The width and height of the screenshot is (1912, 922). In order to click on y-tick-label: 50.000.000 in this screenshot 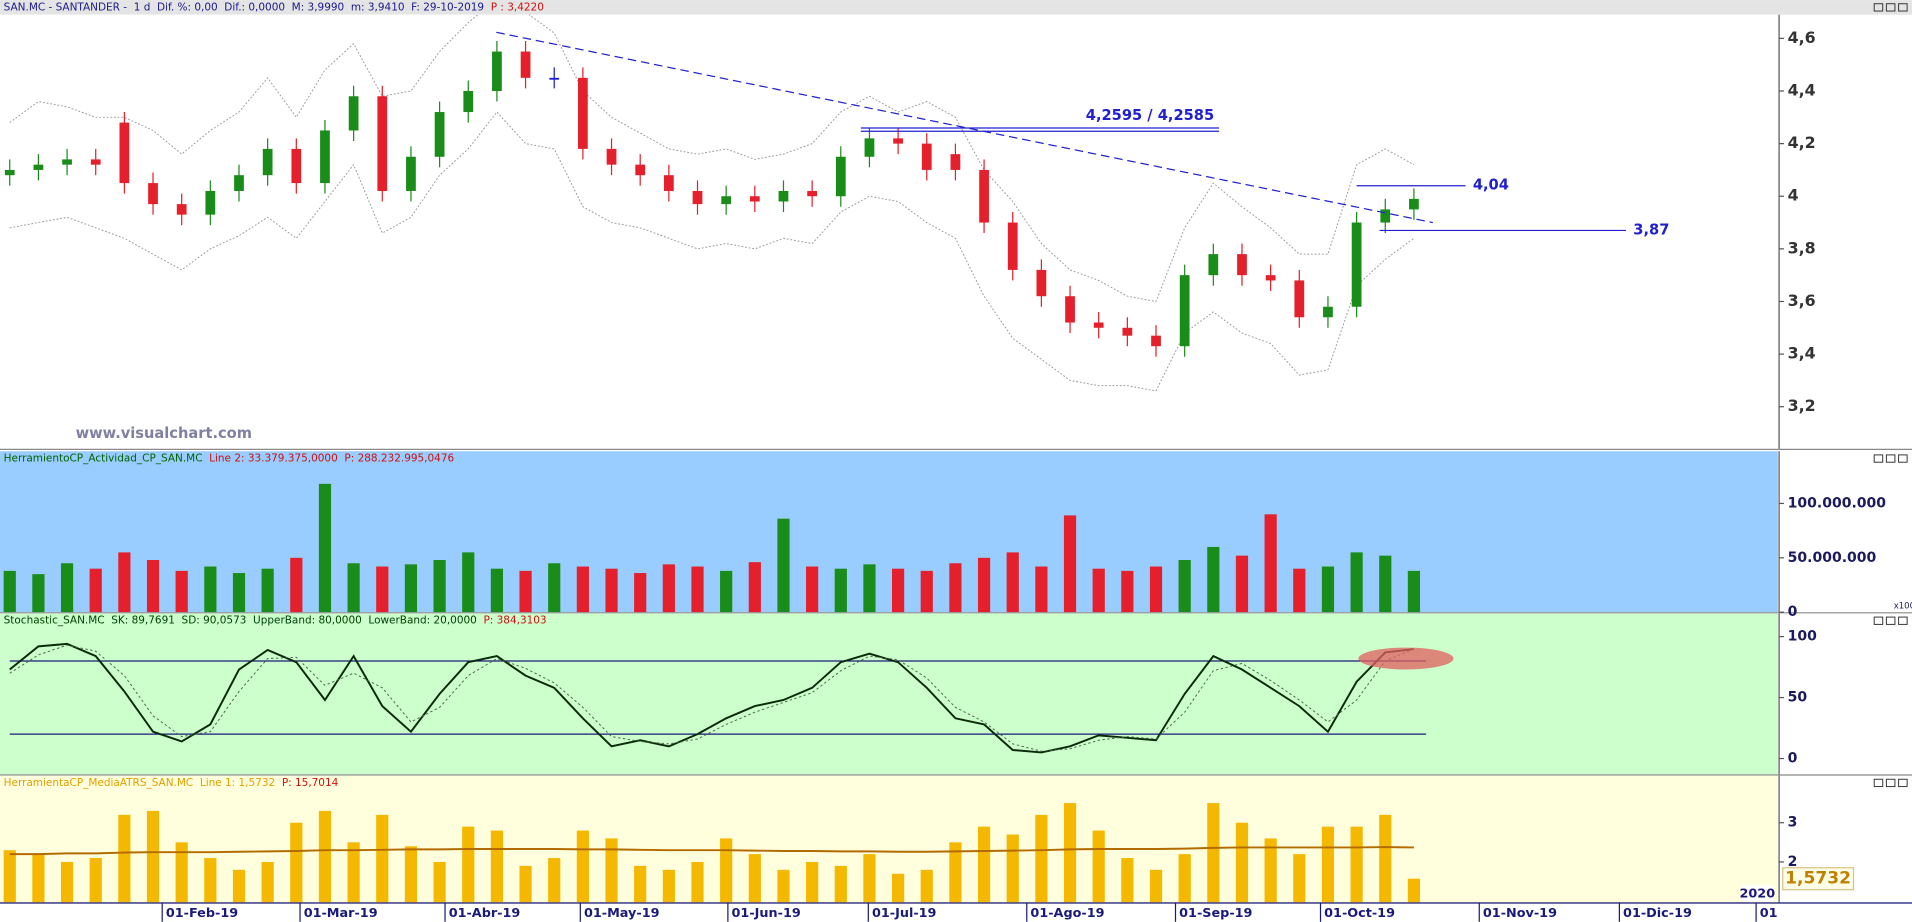, I will do `click(1832, 558)`.